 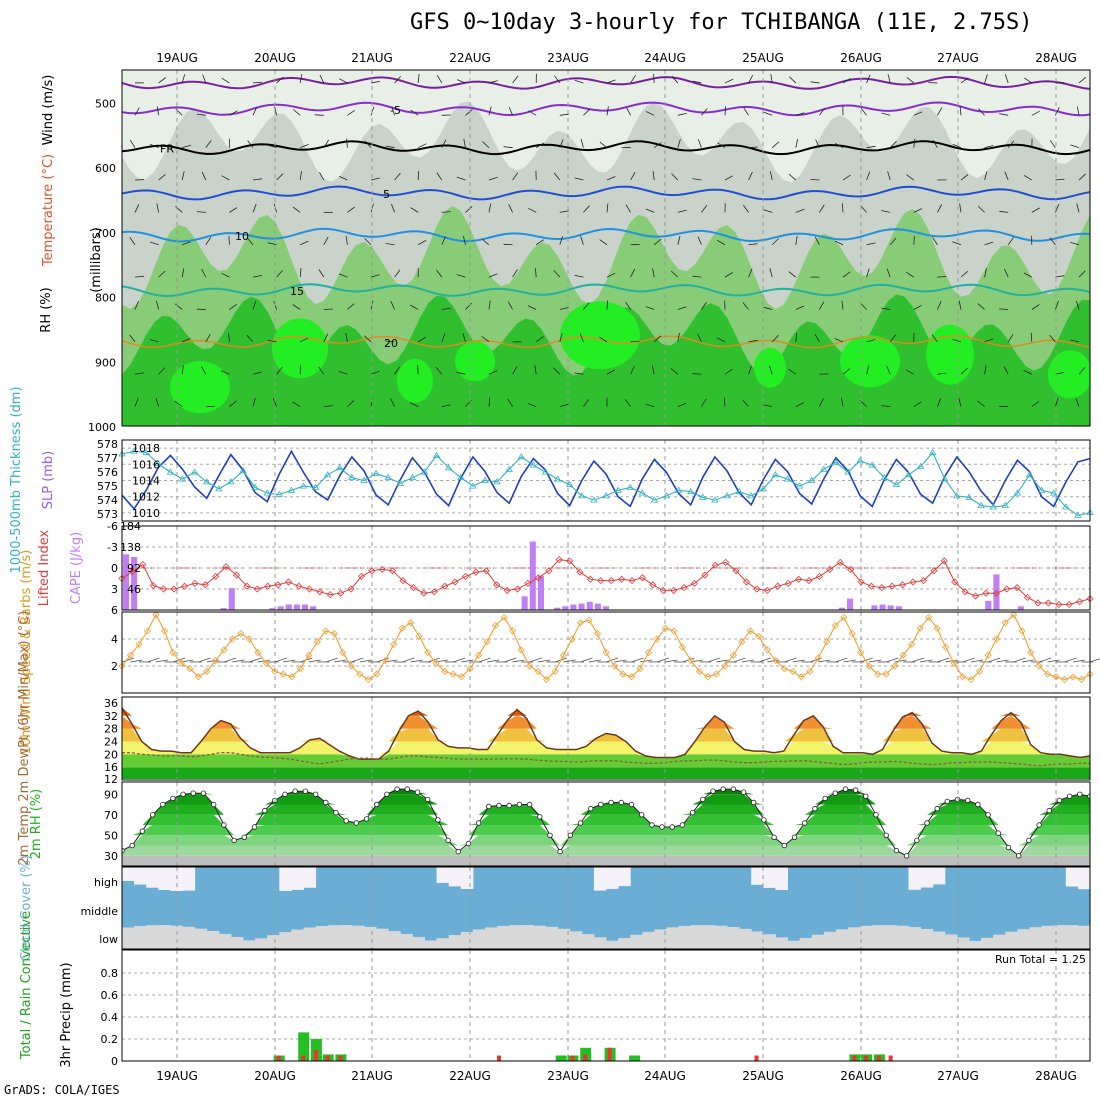 I want to click on cloud-row-middle: middle, so click(x=99, y=911).